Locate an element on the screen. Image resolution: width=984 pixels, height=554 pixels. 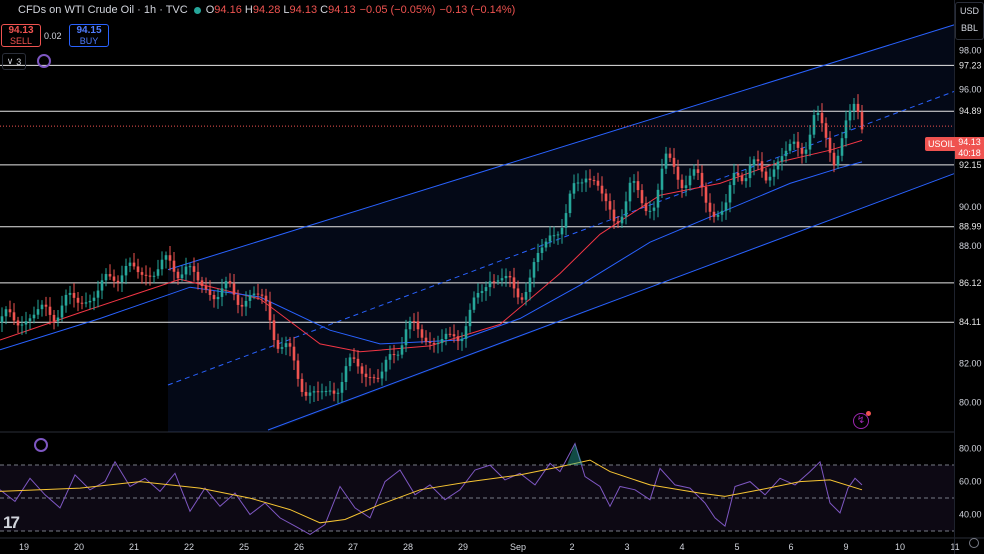
time-axis-label: 5 is located at coordinates (736, 547).